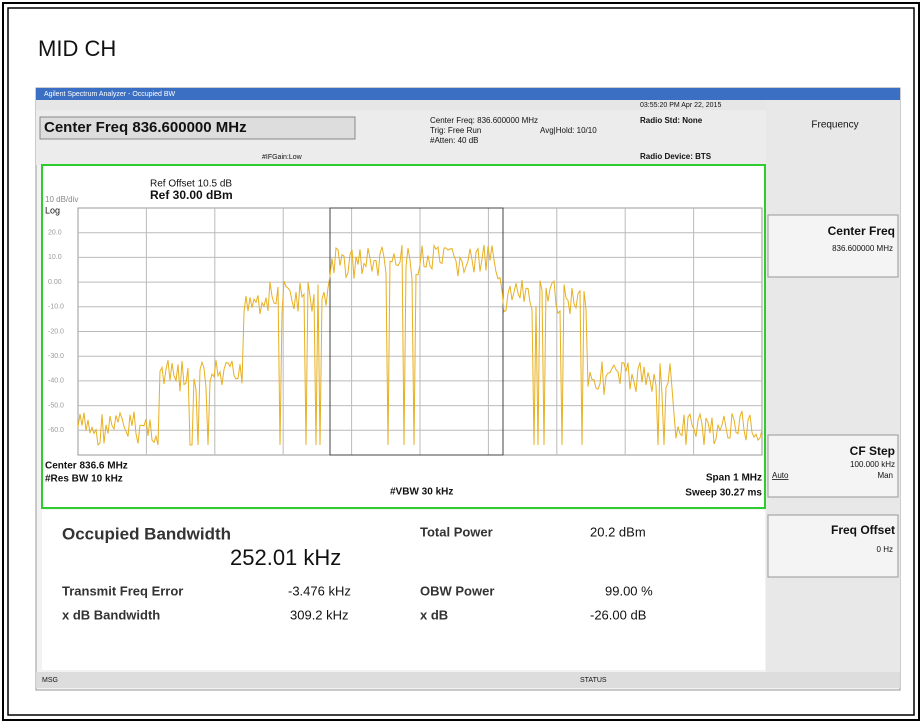 Image resolution: width=922 pixels, height=723 pixels. Describe the element at coordinates (145, 127) in the screenshot. I see `center-freq: Center Freq 836.600000 MHz` at that location.